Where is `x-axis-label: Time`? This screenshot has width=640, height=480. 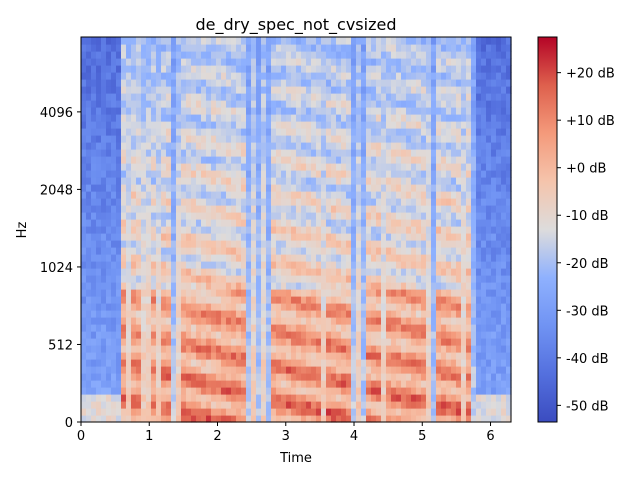 x-axis-label: Time is located at coordinates (295, 458).